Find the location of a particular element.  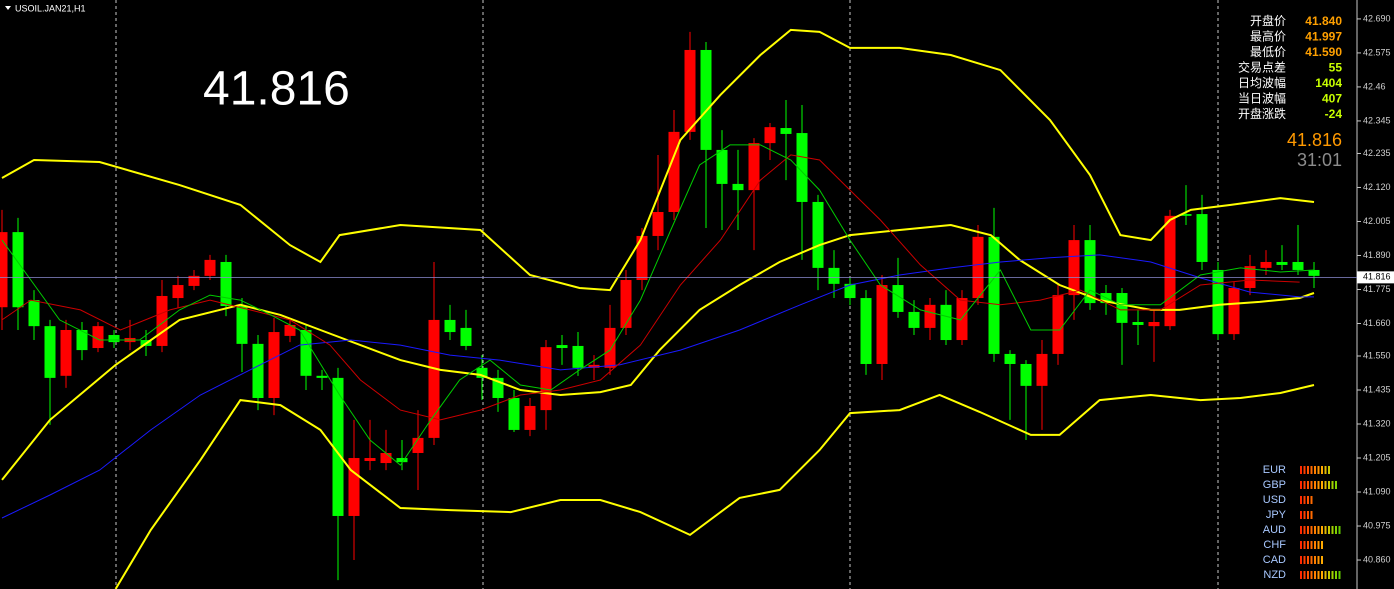

y-tick-label: 42.46 is located at coordinates (1374, 86).